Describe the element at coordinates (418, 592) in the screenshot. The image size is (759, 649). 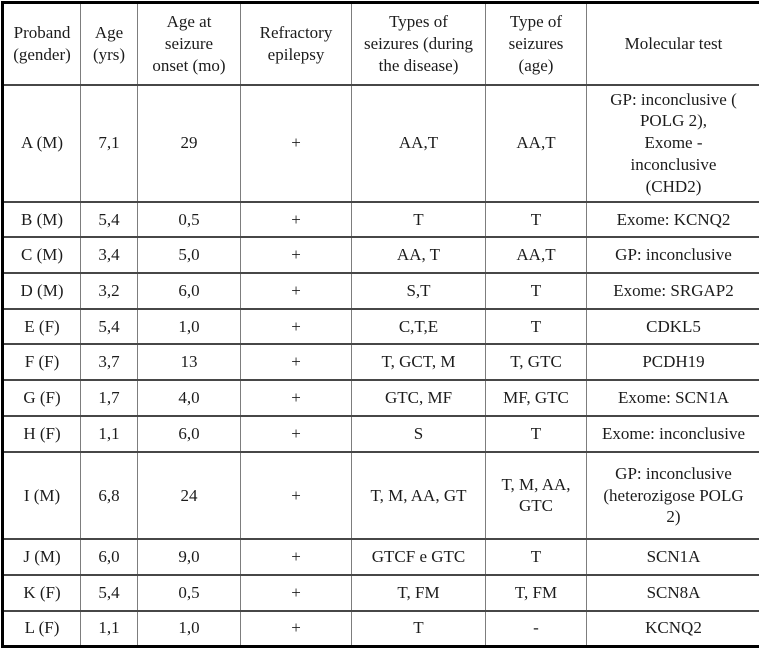
I see `cell-types-seizures-disease: T, FM` at that location.